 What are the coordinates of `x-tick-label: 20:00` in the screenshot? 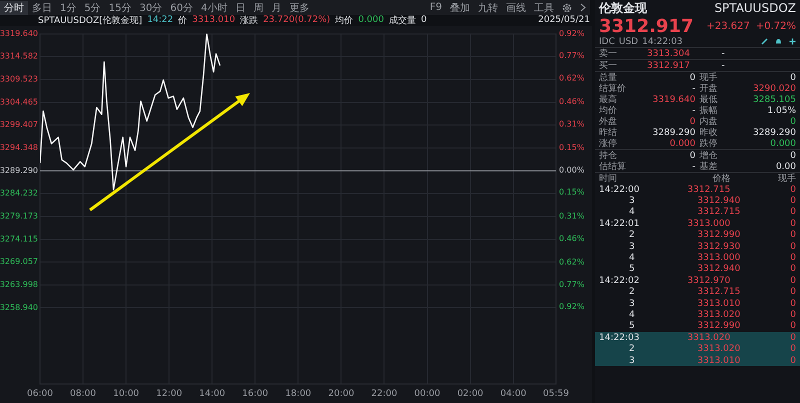 It's located at (341, 393).